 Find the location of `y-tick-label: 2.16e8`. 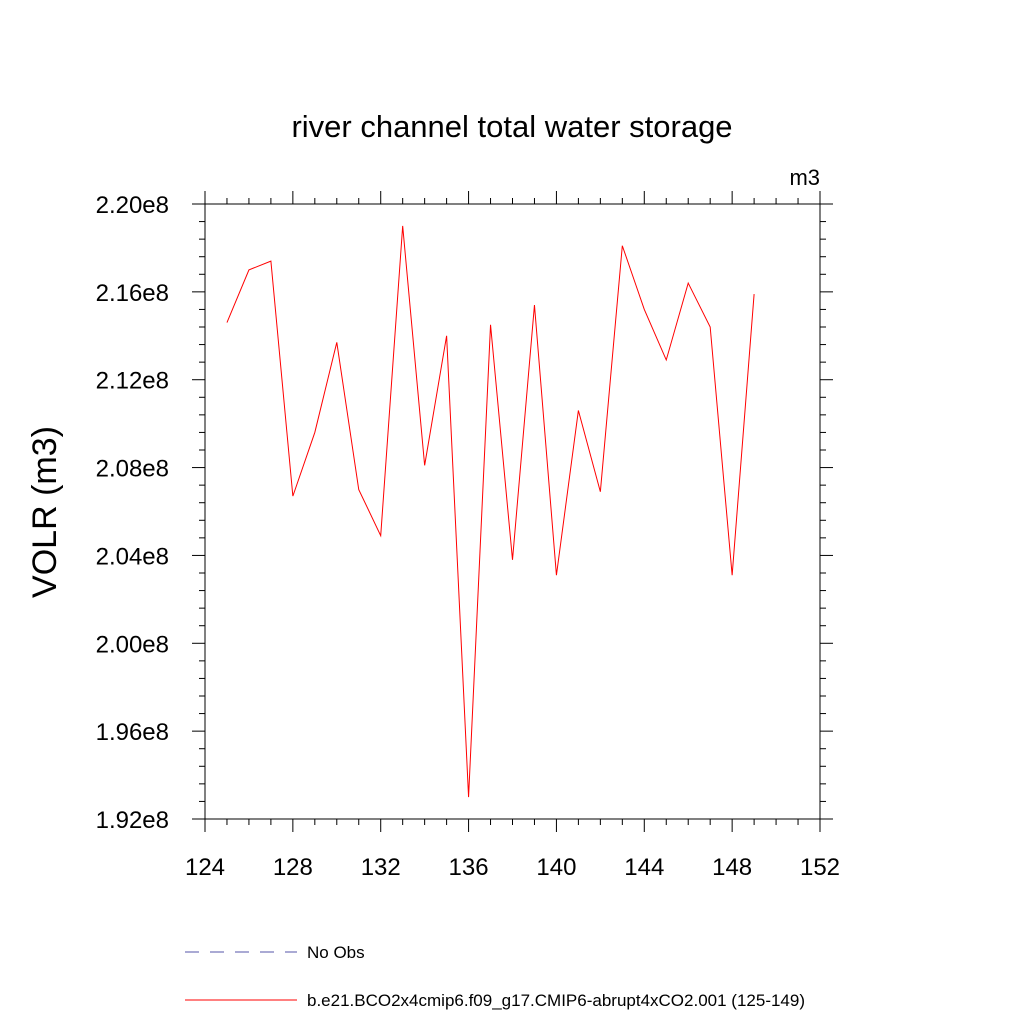

y-tick-label: 2.16e8 is located at coordinates (132, 293).